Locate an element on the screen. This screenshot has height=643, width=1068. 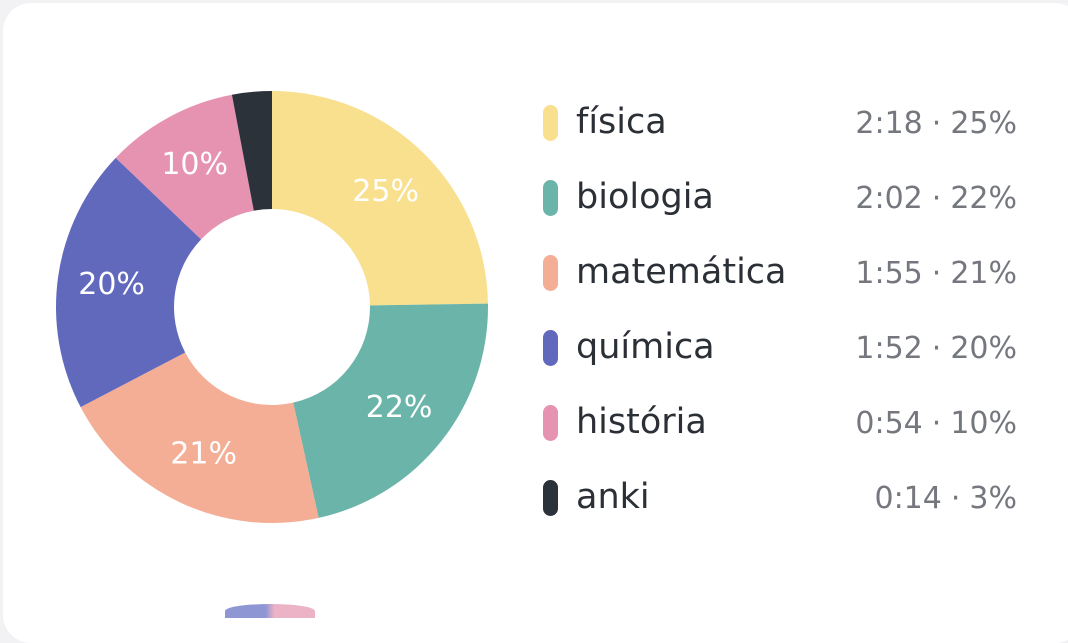
legend-percent: 20% is located at coordinates (983, 348).